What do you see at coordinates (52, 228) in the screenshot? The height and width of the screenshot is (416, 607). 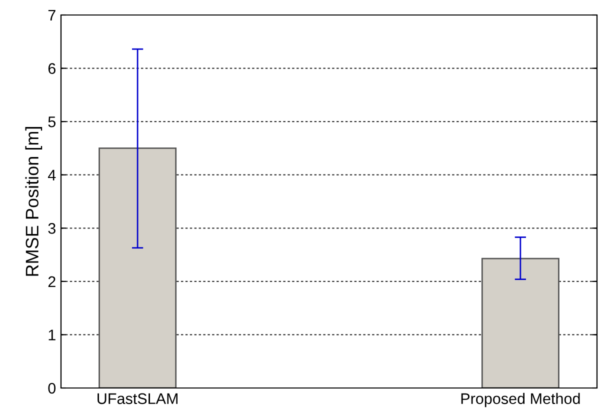 I see `y-tick-label: 3` at bounding box center [52, 228].